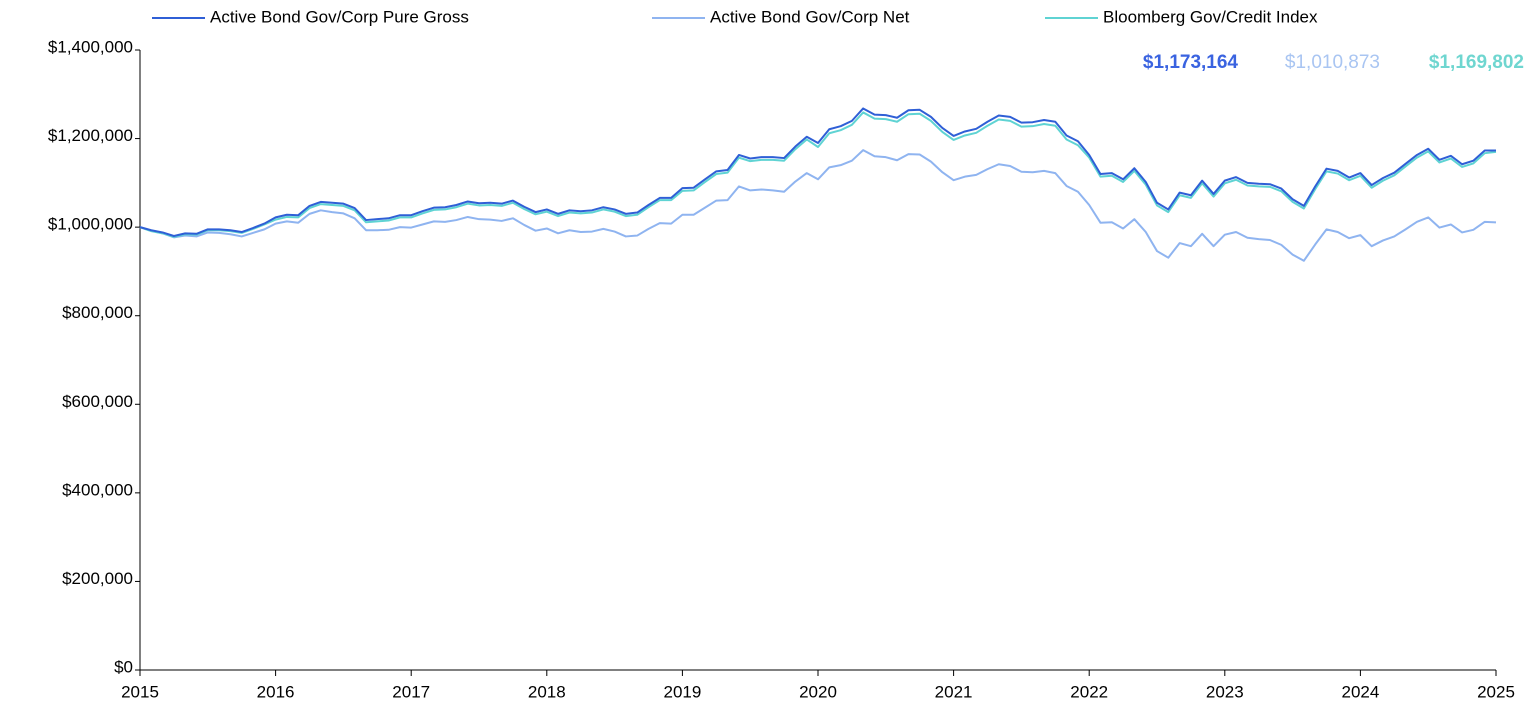 This screenshot has width=1528, height=705. Describe the element at coordinates (140, 691) in the screenshot. I see `x-tick-label: 2015` at that location.